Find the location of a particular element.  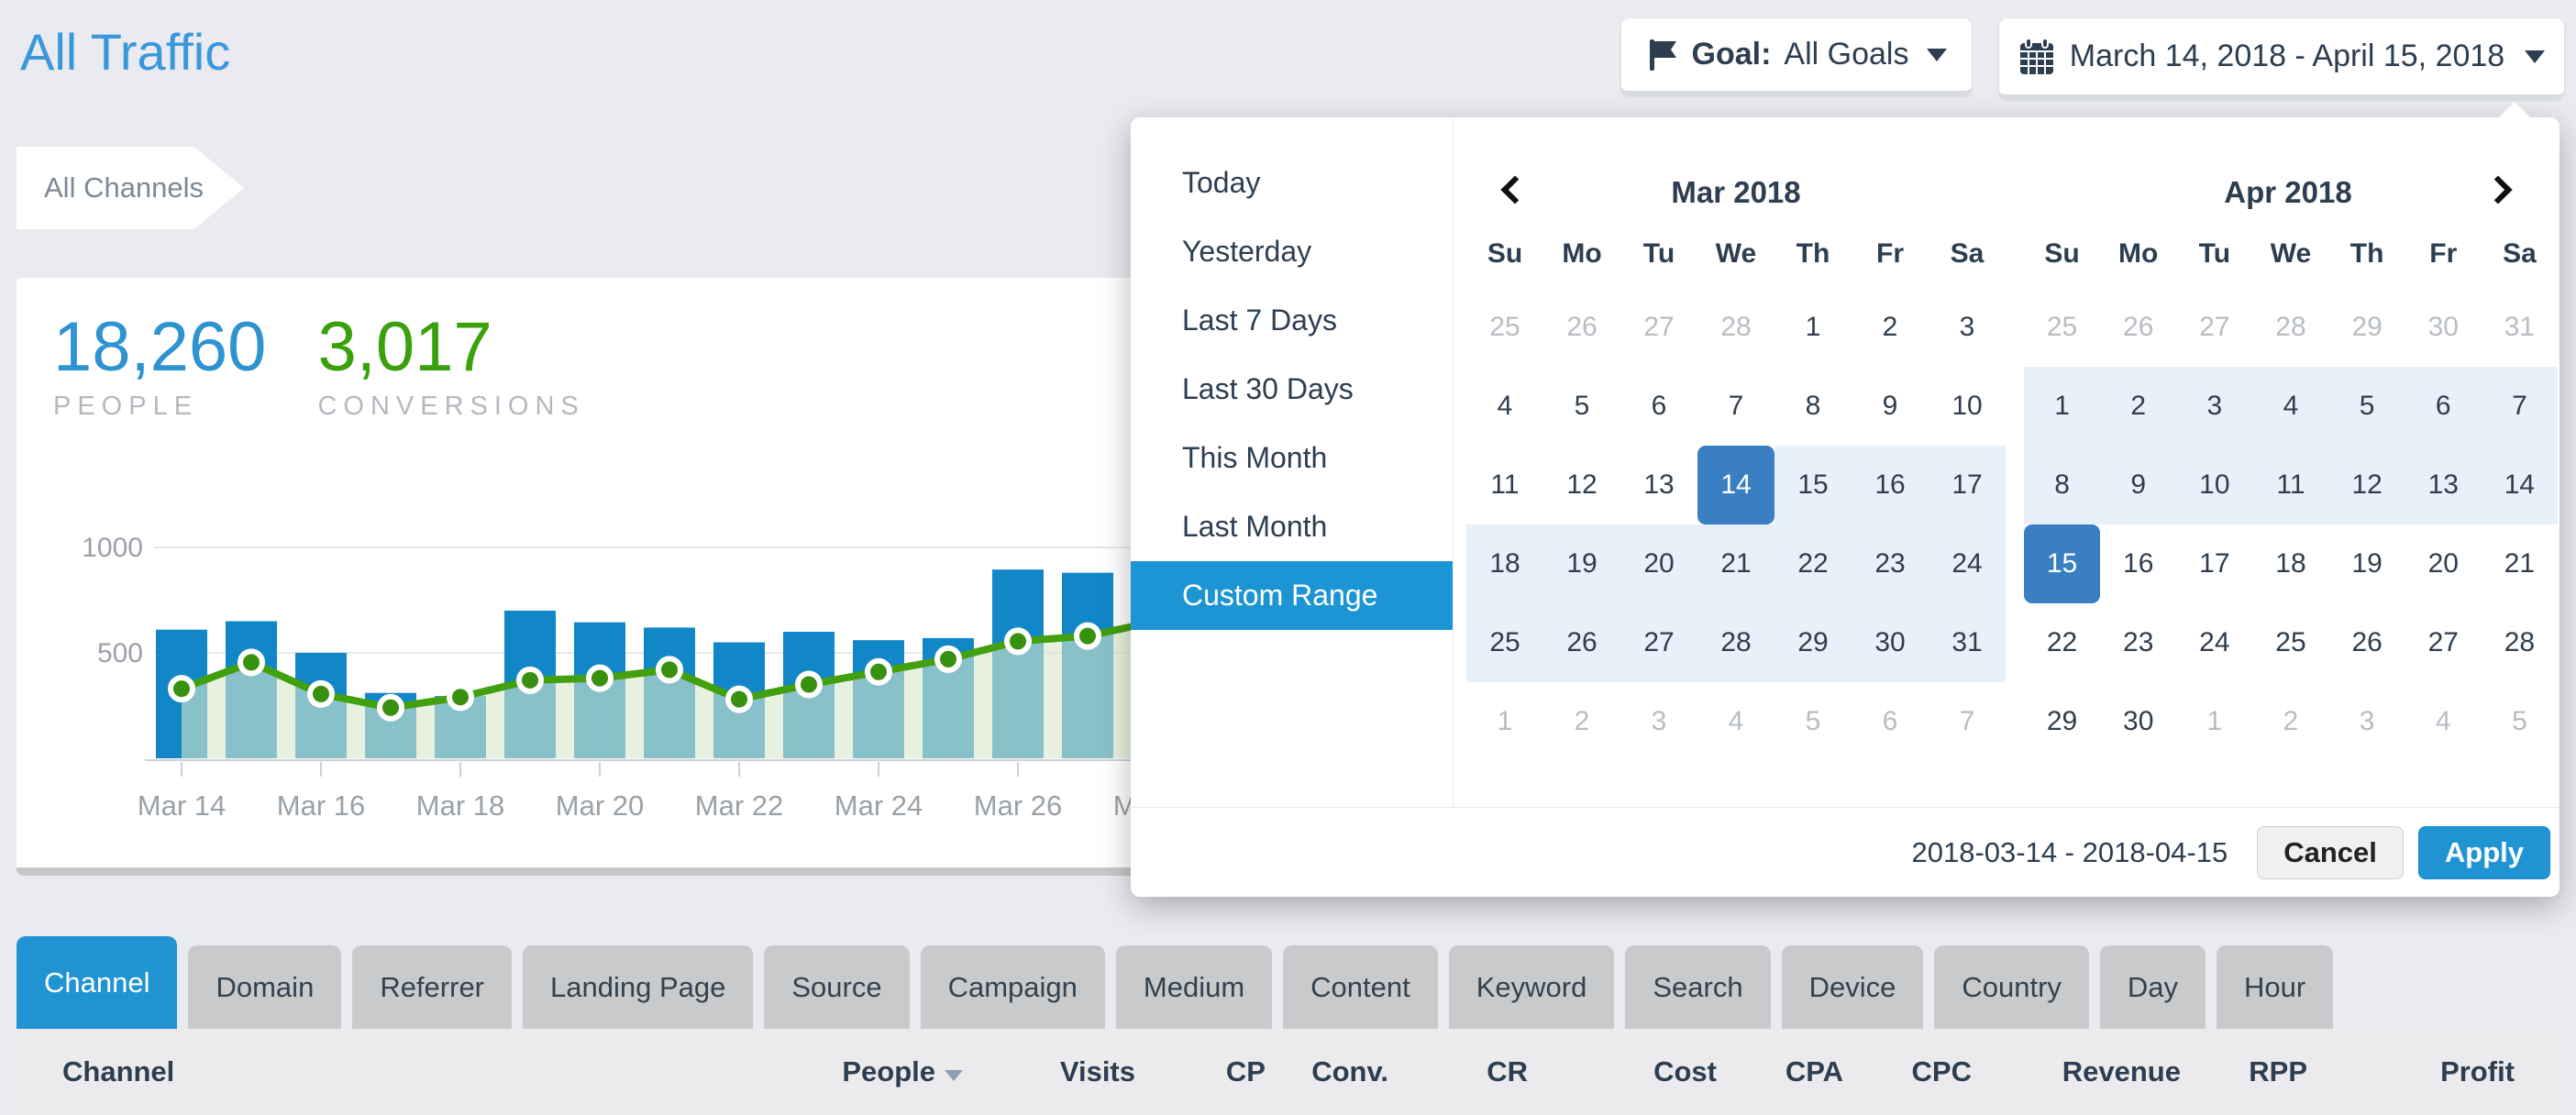

day-cell: 18 is located at coordinates (2290, 563).